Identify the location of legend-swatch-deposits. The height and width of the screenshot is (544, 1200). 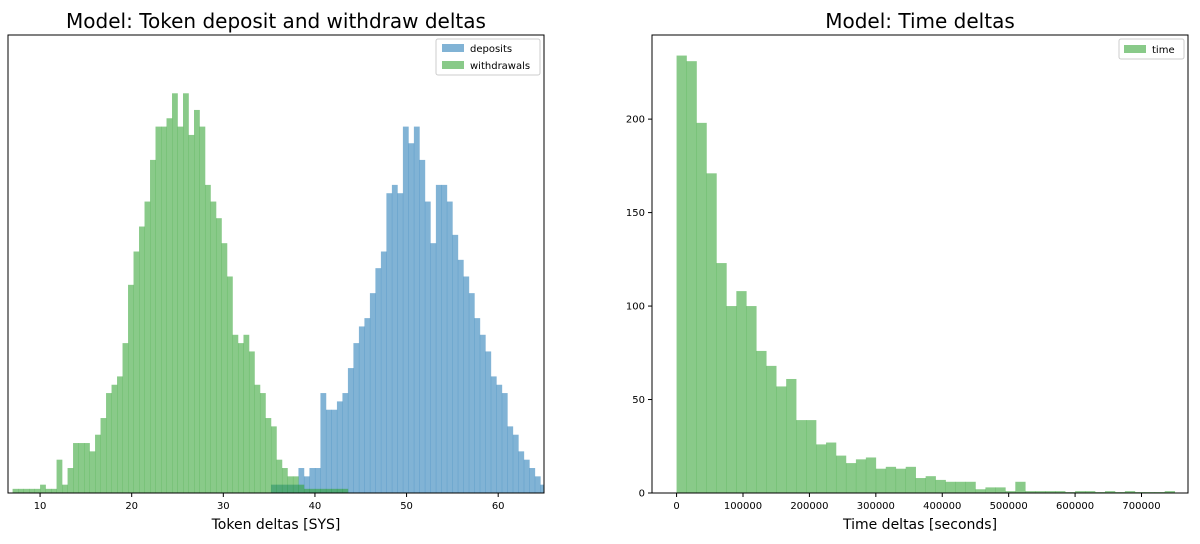
(453, 48).